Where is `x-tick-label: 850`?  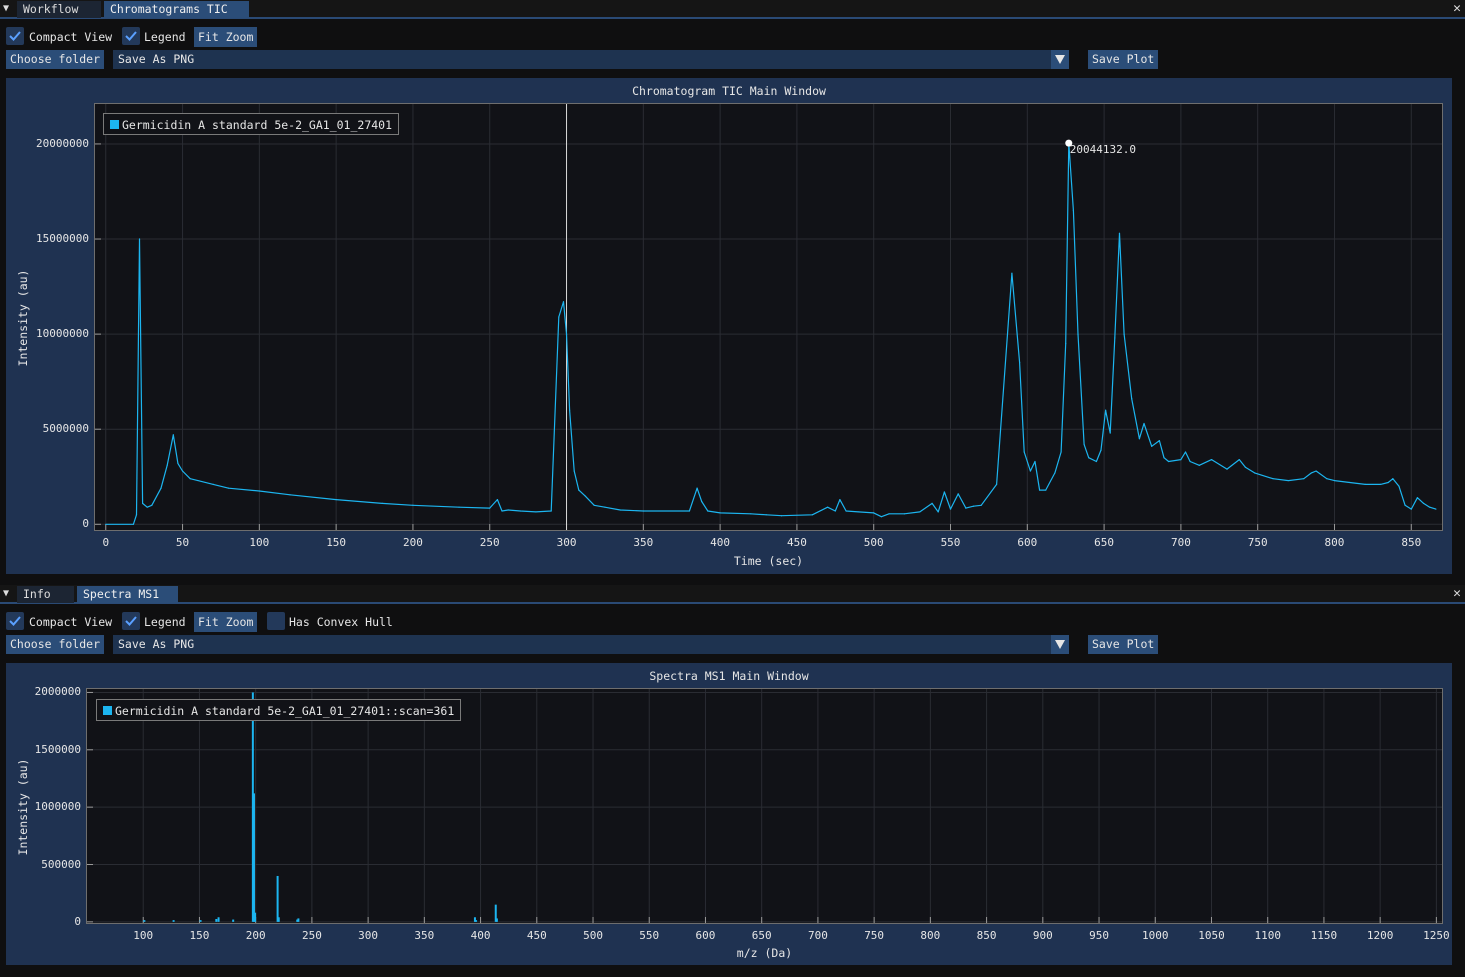
x-tick-label: 850 is located at coordinates (986, 935).